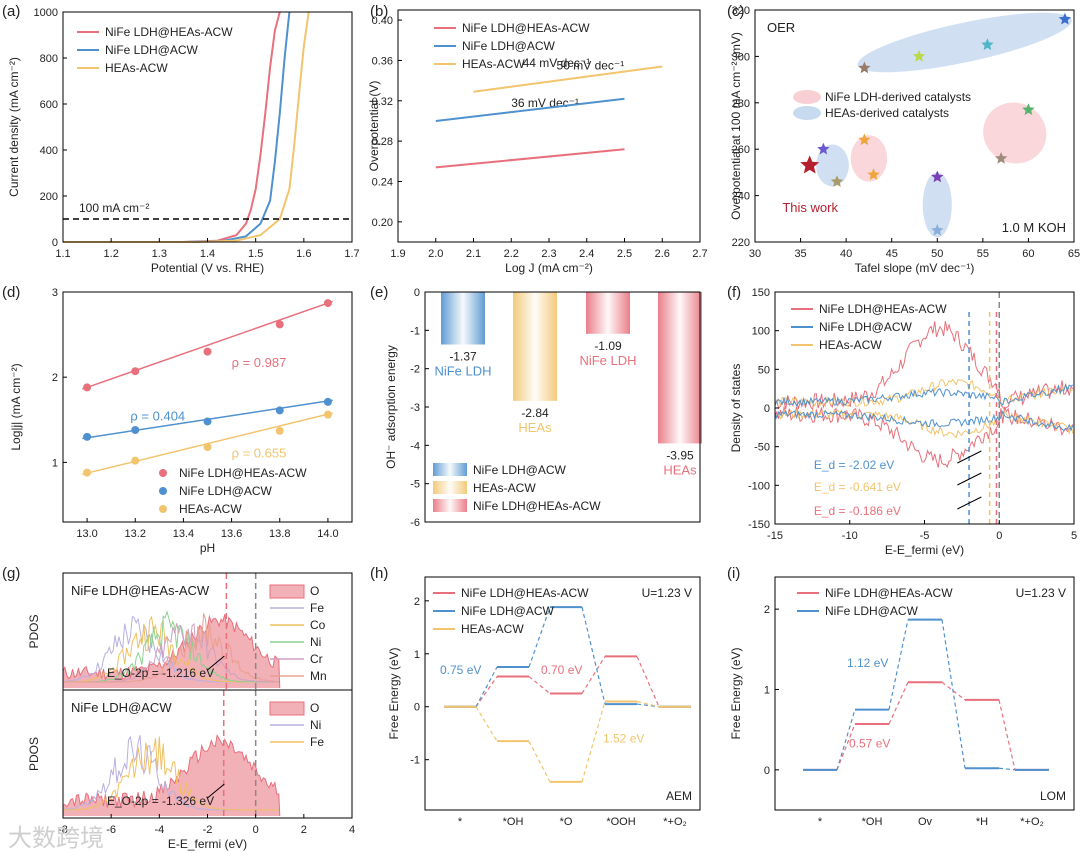 The height and width of the screenshot is (853, 1080). Describe the element at coordinates (55, 243) in the screenshot. I see `y-tick-label: 0` at that location.